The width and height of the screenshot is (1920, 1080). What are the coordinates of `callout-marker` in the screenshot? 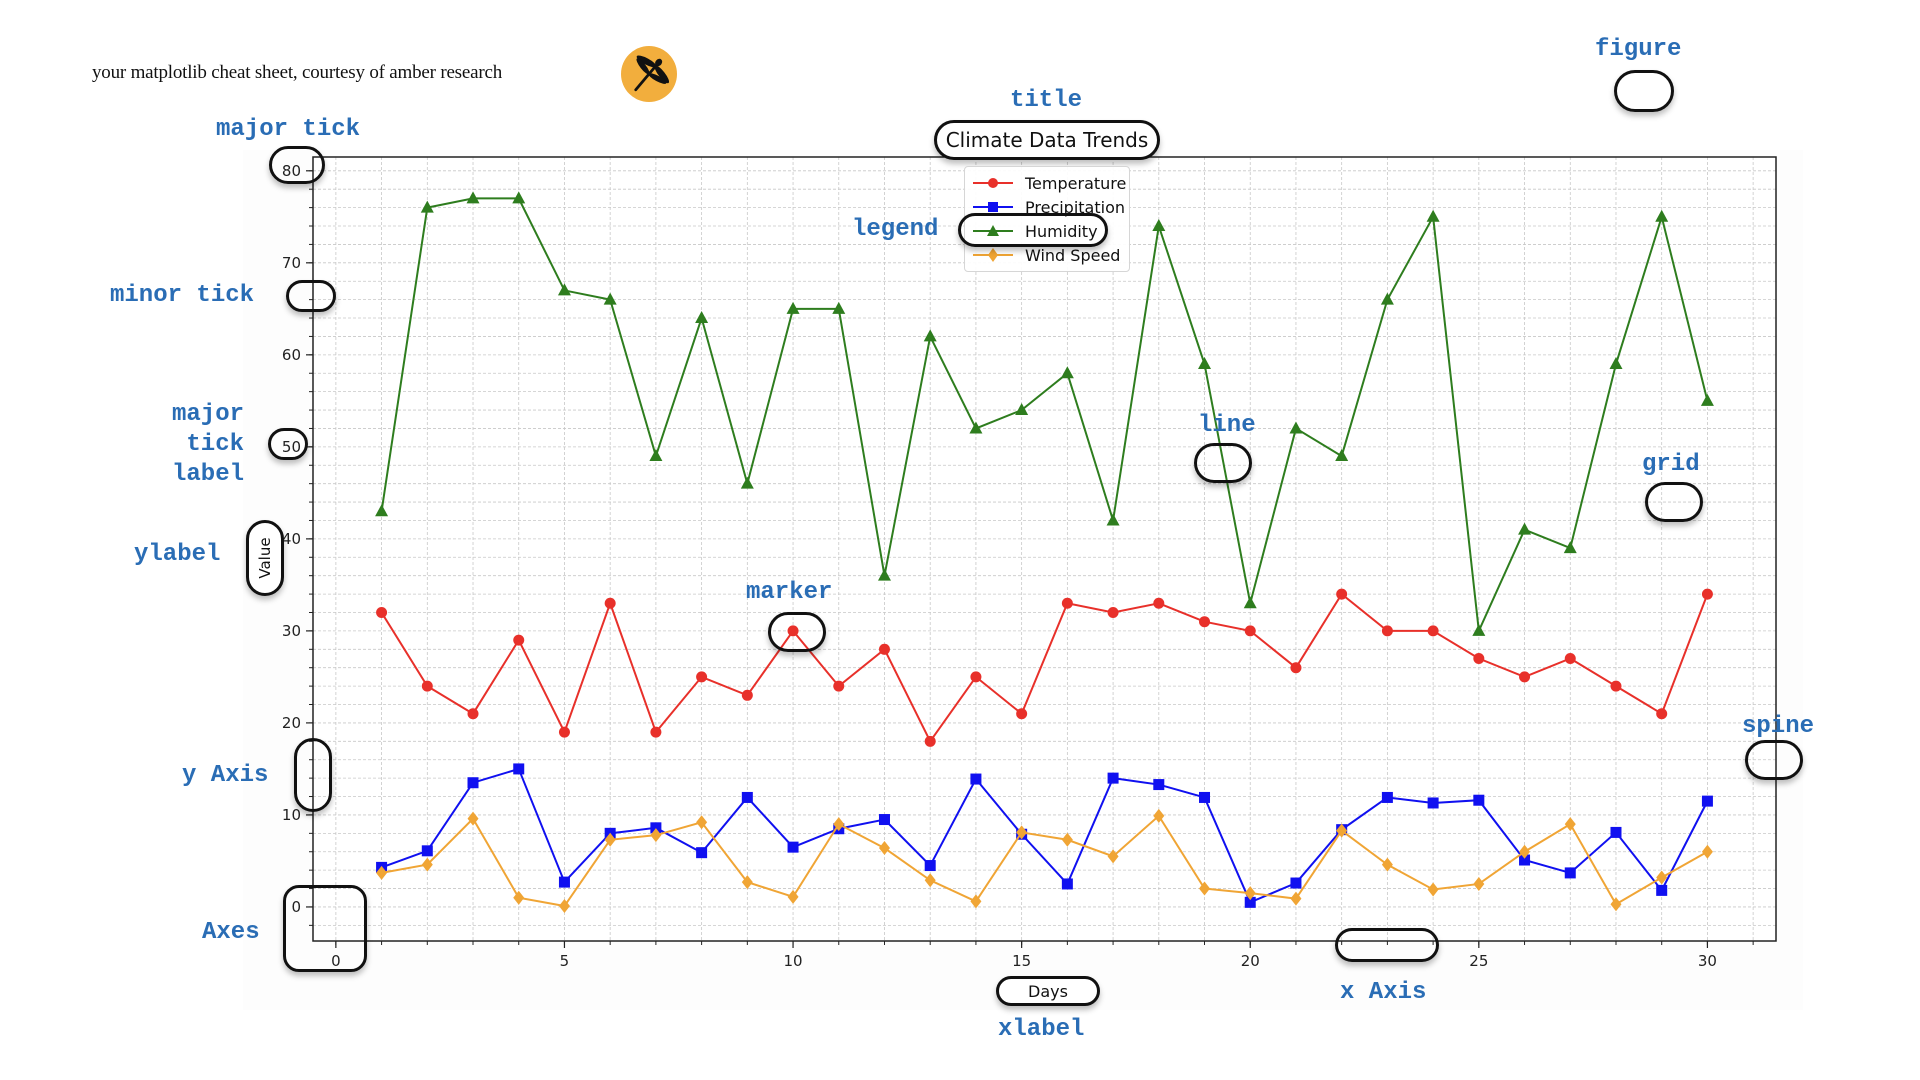 It's located at (797, 632).